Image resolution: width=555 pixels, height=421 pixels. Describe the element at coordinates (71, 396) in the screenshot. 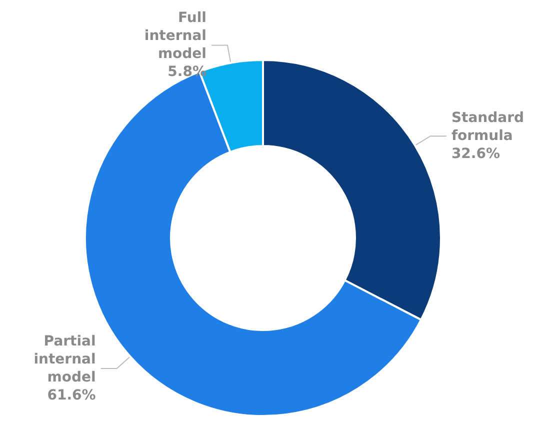

I see `data-label: 61.6%` at that location.